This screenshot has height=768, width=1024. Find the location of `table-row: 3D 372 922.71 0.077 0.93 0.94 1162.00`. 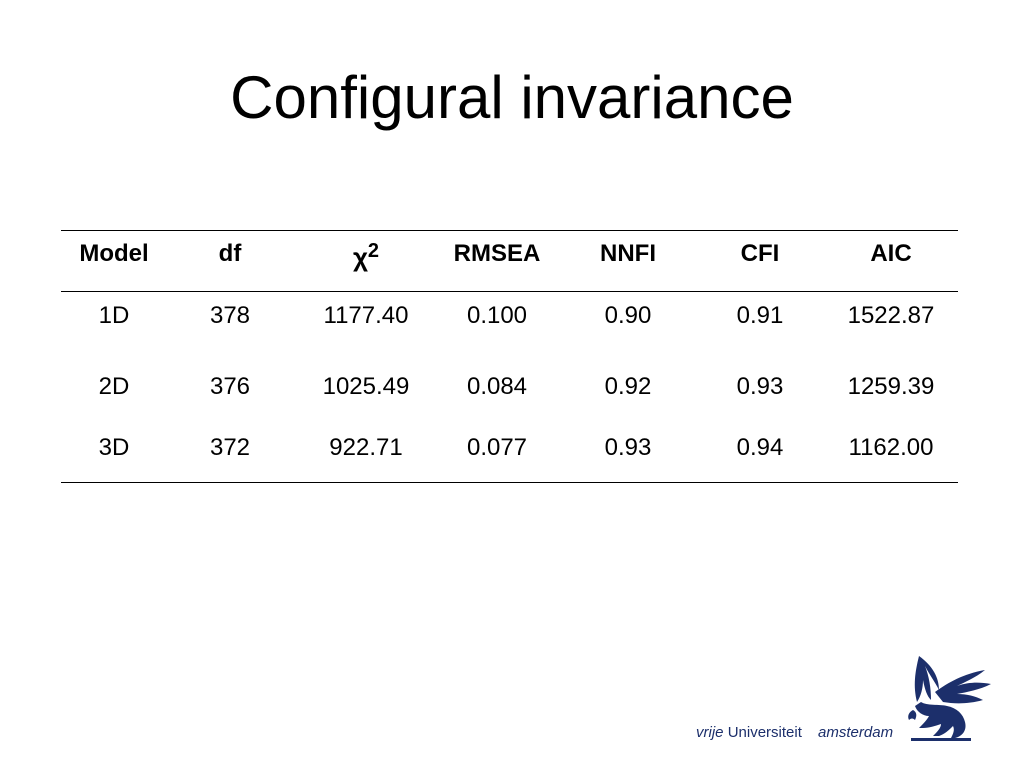

table-row: 3D 372 922.71 0.077 0.93 0.94 1162.00 is located at coordinates (509, 451).